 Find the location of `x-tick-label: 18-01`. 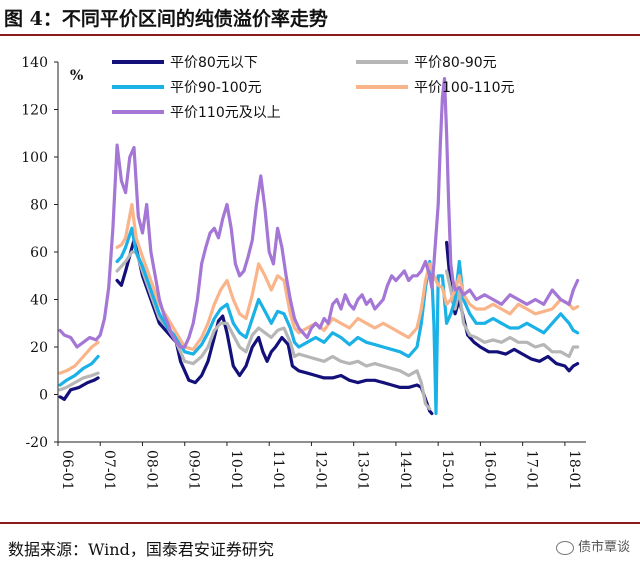

x-tick-label: 18-01 is located at coordinates (574, 470).